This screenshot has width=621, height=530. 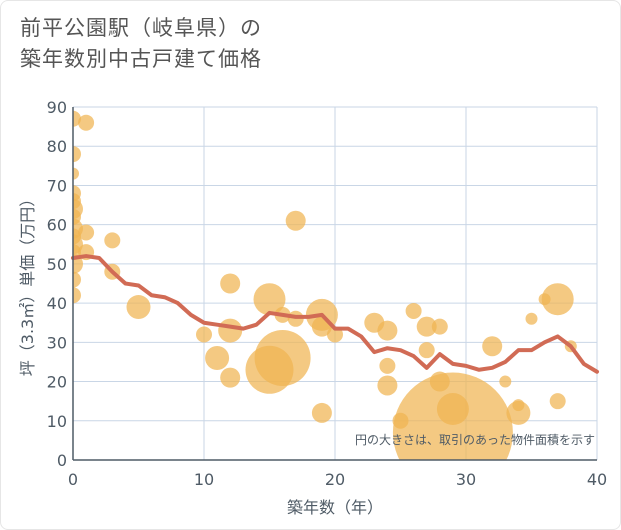 I want to click on y-tick-label: 60, so click(x=57, y=225).